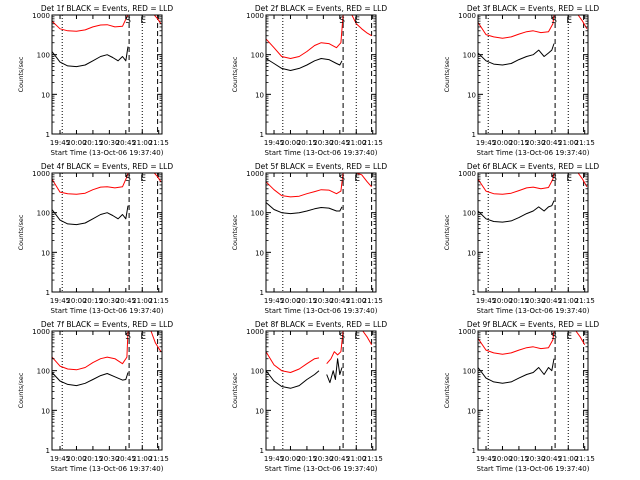  I want to click on panel-title: Det 3f BLACK = Events, RED = LLD, so click(533, 8).